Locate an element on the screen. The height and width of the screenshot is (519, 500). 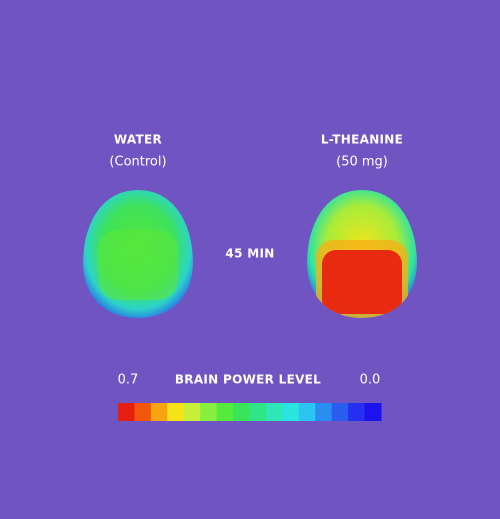
panel-title: WATER is located at coordinates (138, 140).